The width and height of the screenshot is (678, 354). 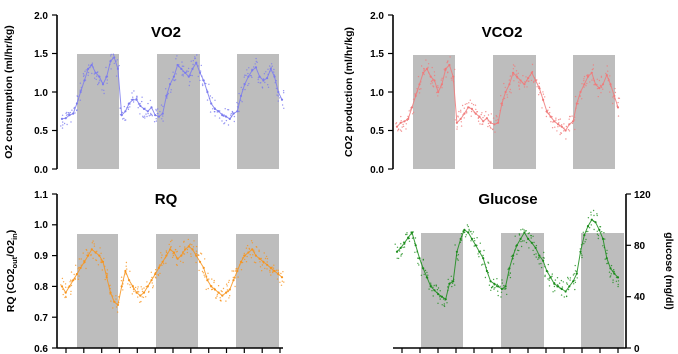 What do you see at coordinates (381, 93) in the screenshot?
I see `vco2-y-ticks: 0.0 0.5 1.0 1.5 2.0` at bounding box center [381, 93].